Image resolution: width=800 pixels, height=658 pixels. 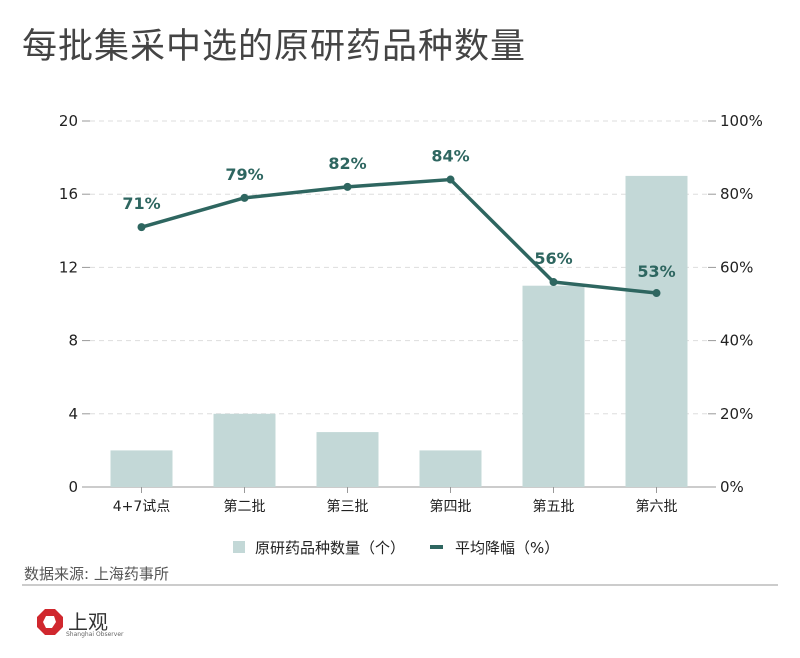 I want to click on logo-subtext: Shanghai Observer, so click(x=95, y=634).